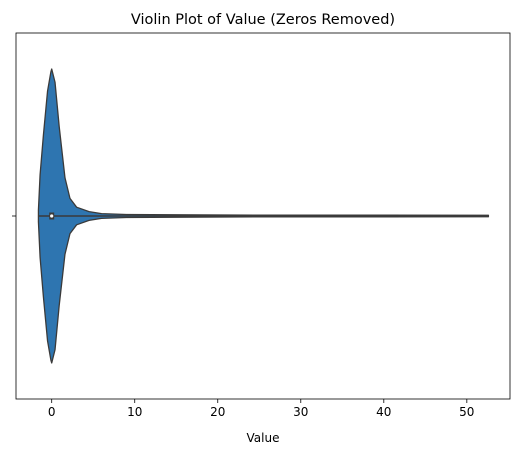  What do you see at coordinates (263, 20) in the screenshot?
I see `chart-title: Violin Plot of Value (Zeros Removed)` at bounding box center [263, 20].